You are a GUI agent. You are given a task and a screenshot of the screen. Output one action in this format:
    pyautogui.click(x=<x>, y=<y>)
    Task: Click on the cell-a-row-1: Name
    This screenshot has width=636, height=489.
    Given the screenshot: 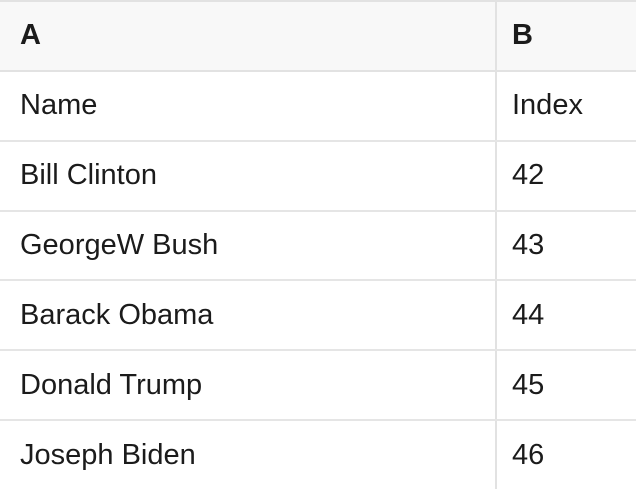 What is the action you would take?
    pyautogui.click(x=248, y=105)
    